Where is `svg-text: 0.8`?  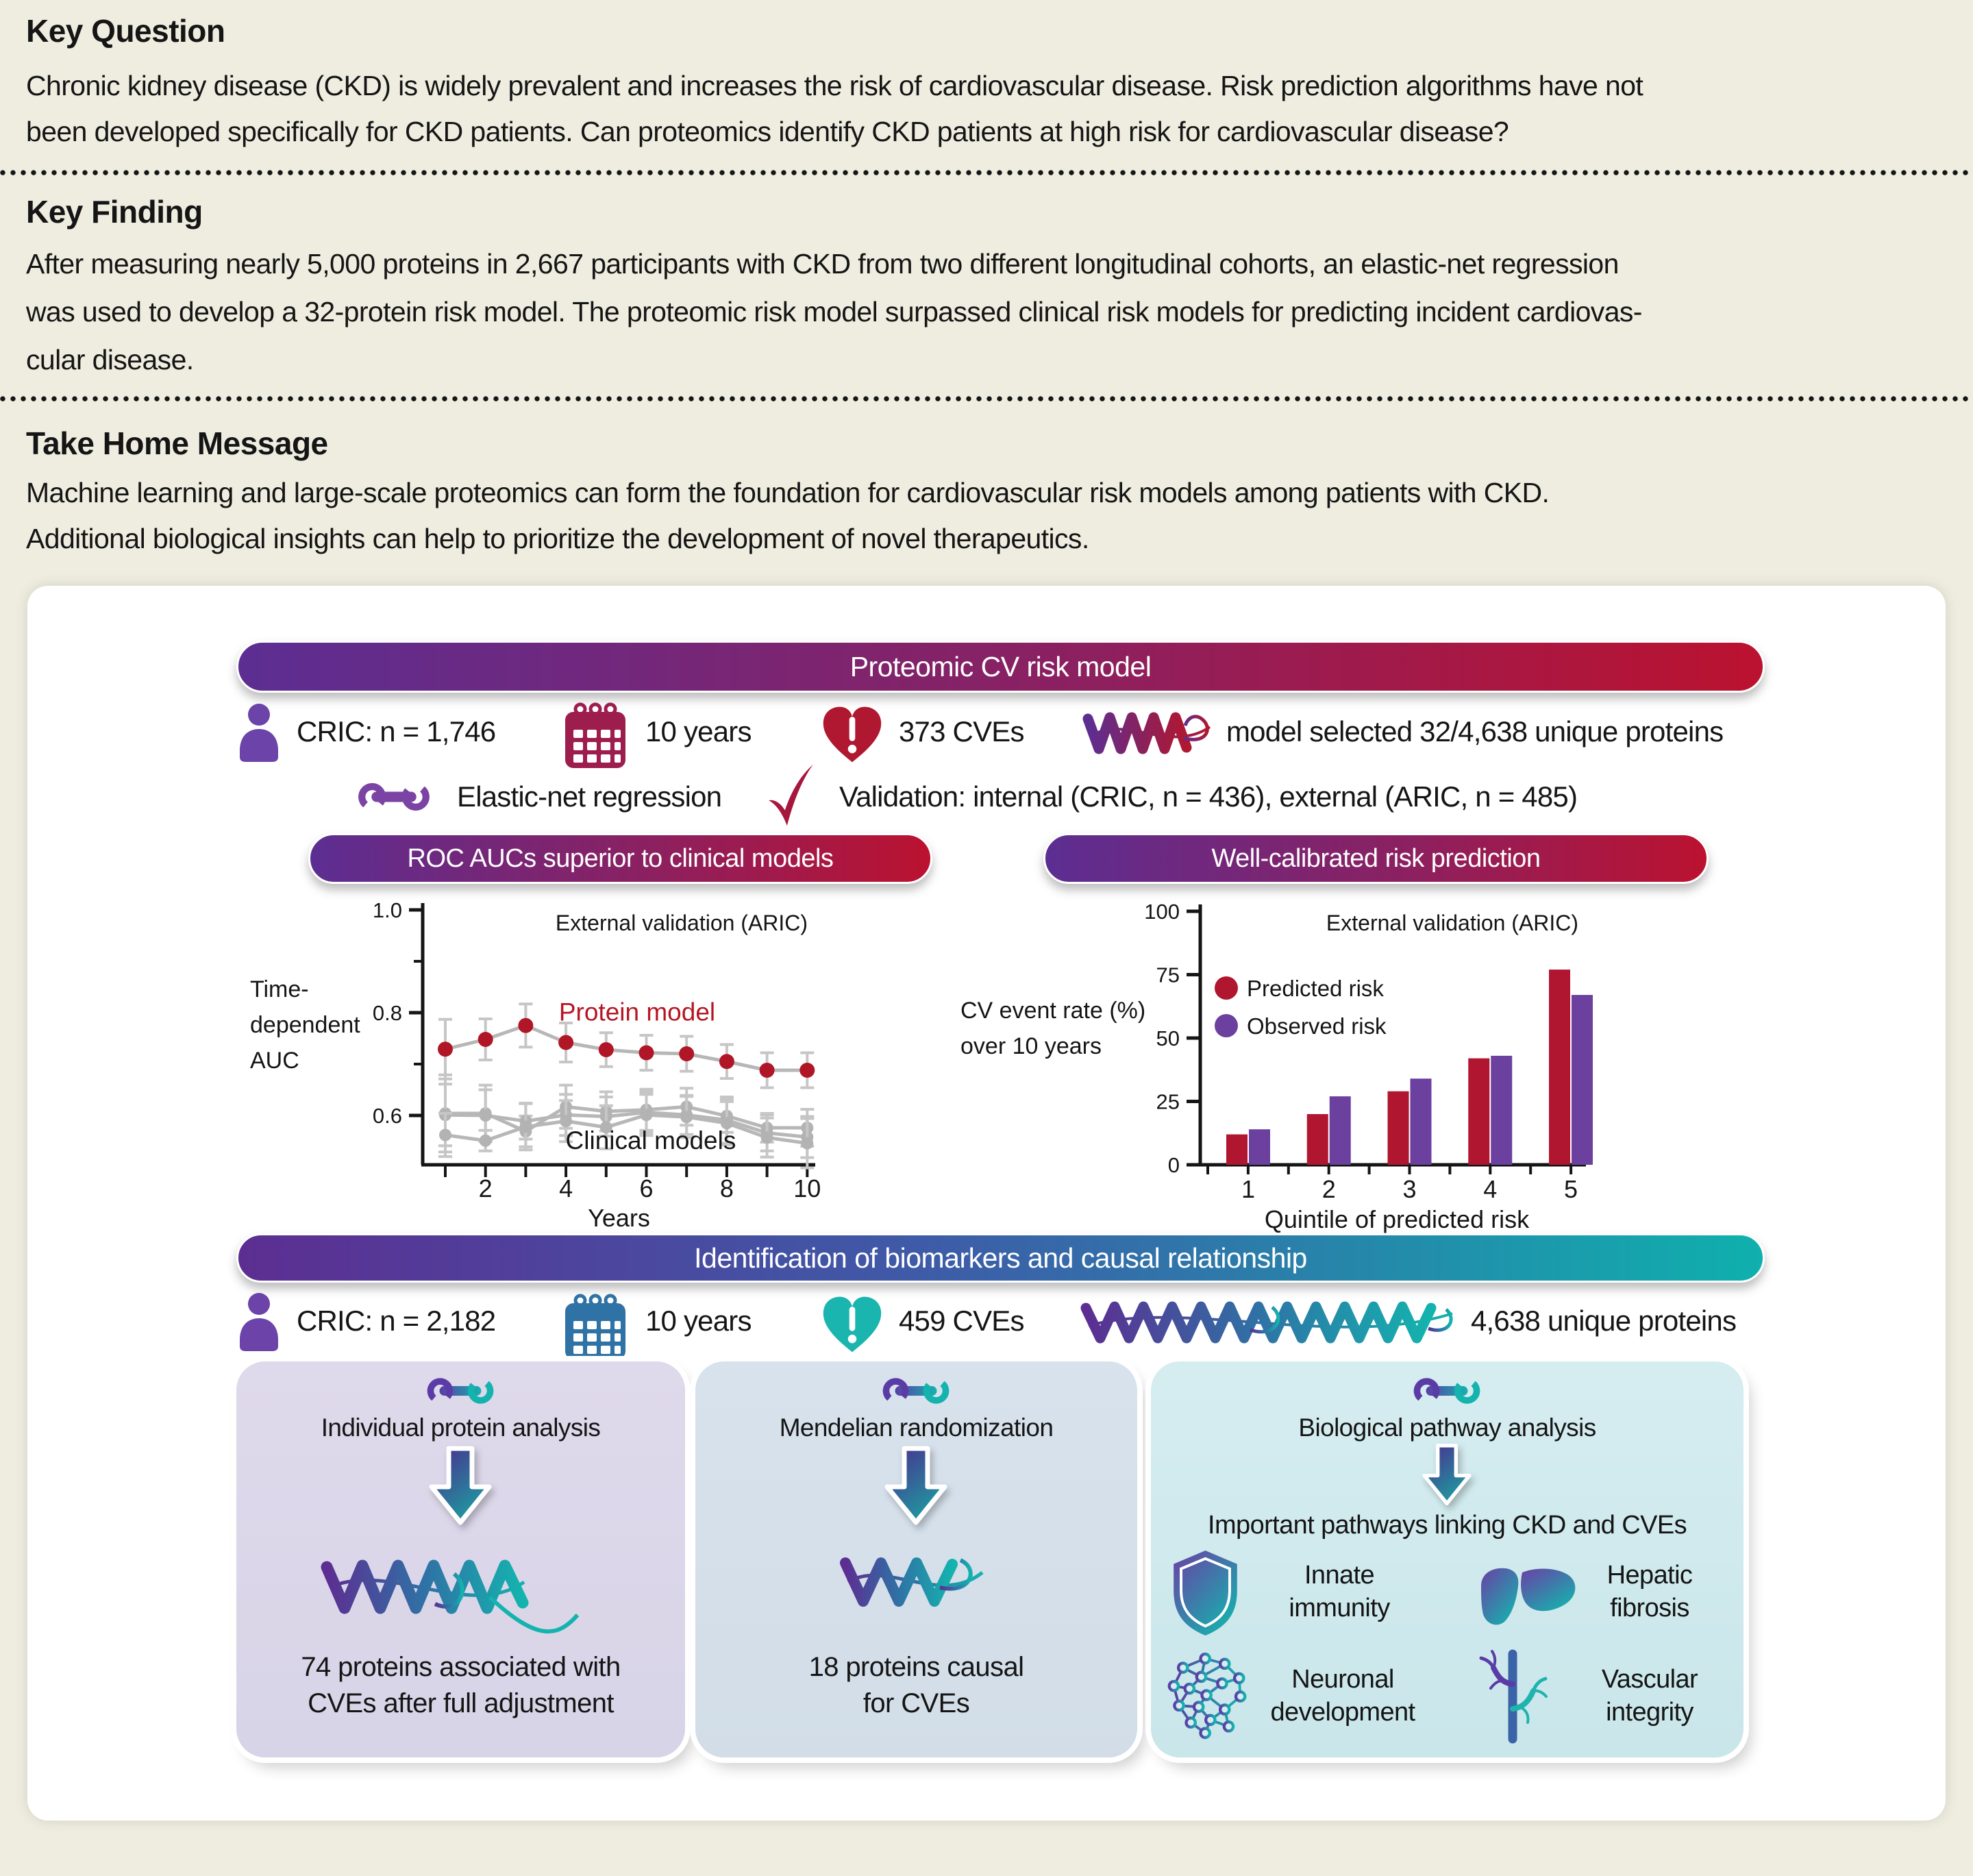 svg-text: 0.8 is located at coordinates (387, 1013).